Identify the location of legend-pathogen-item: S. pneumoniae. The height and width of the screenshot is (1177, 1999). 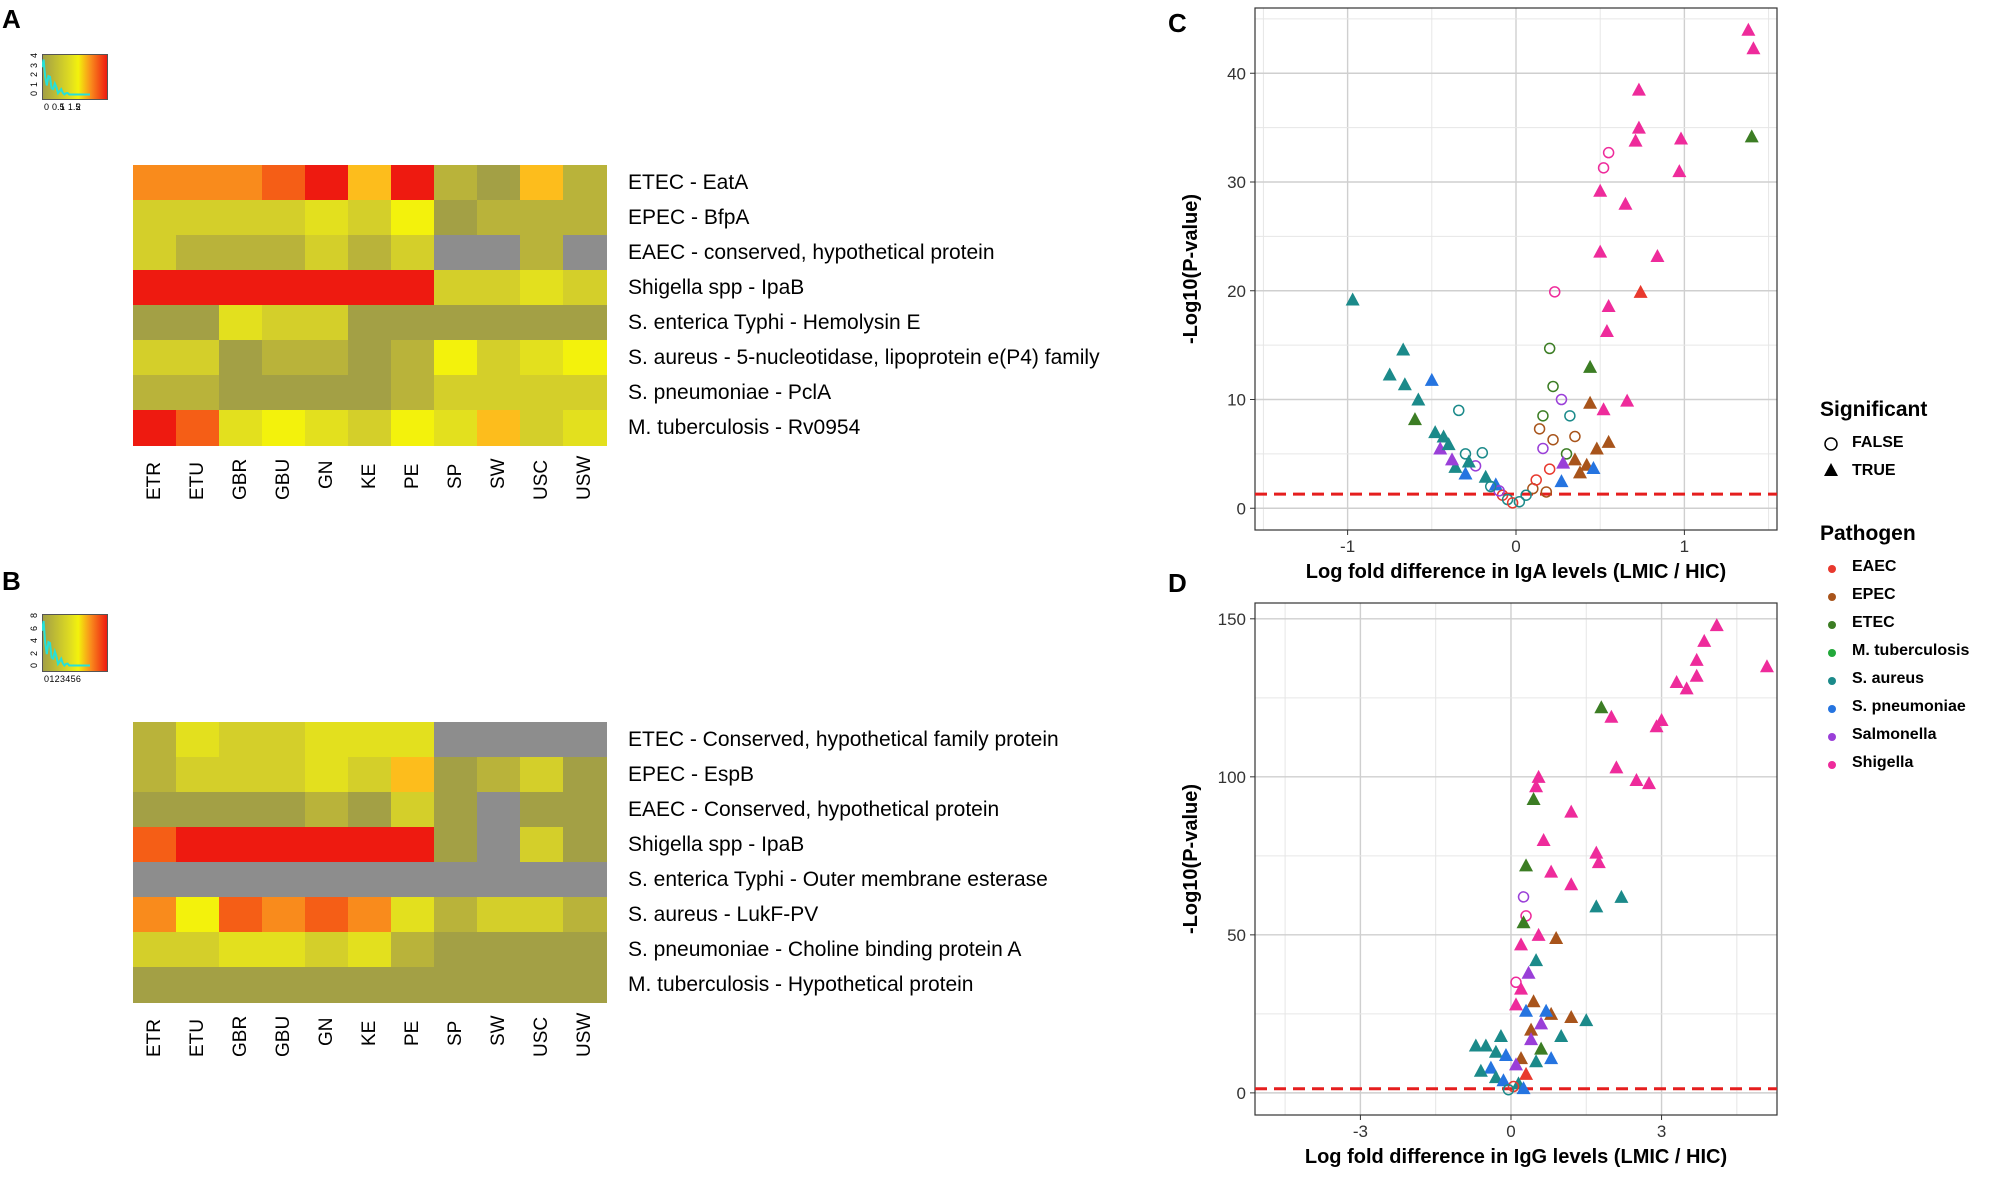
(1909, 706).